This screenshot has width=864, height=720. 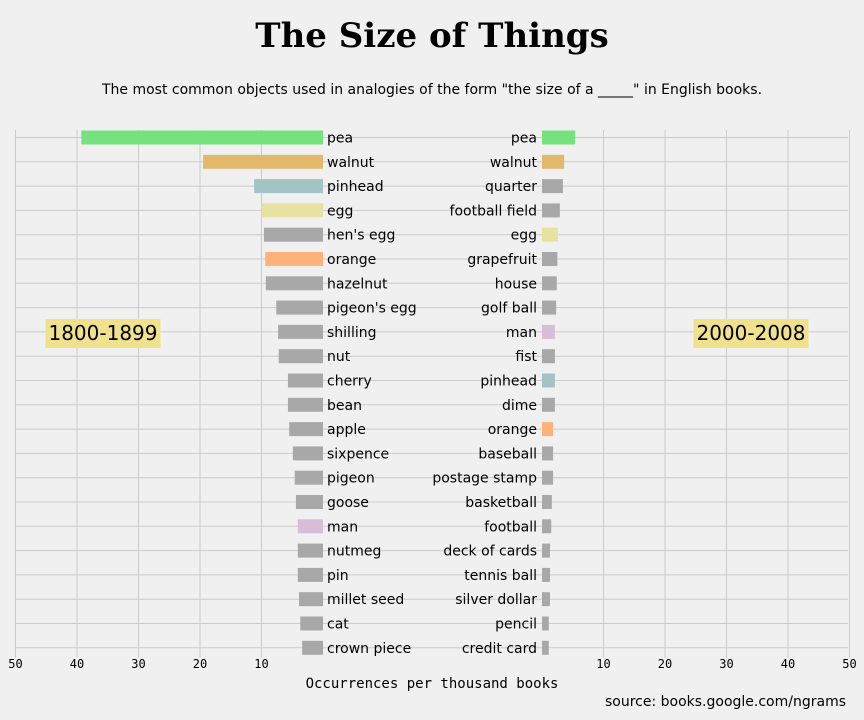 What do you see at coordinates (355, 187) in the screenshot?
I see `category-label-left: pinhead` at bounding box center [355, 187].